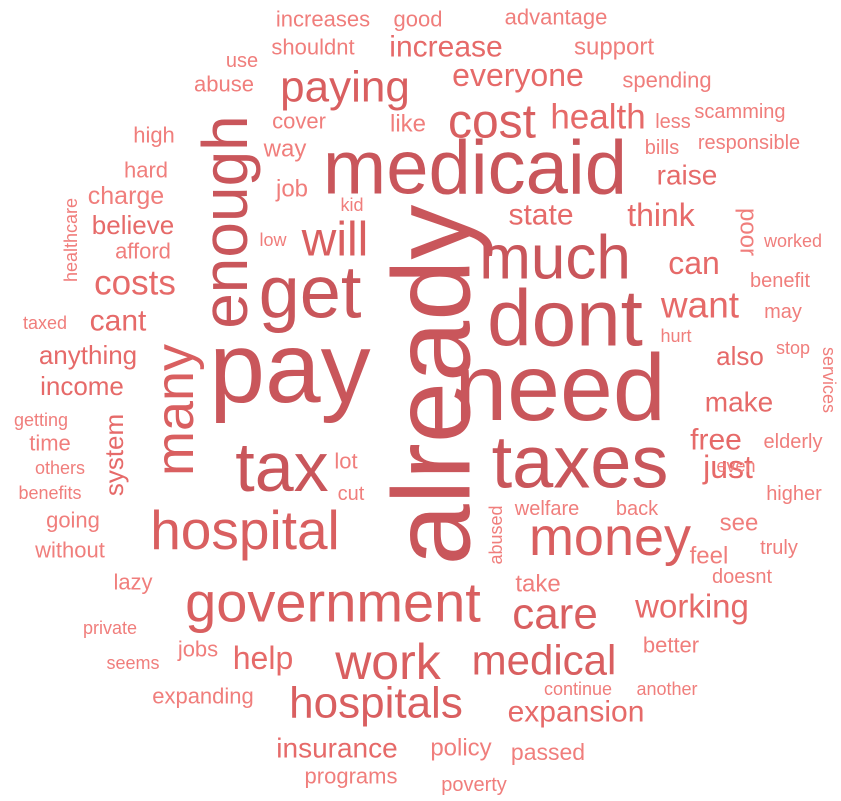 The width and height of the screenshot is (841, 801). What do you see at coordinates (143, 251) in the screenshot?
I see `word: afford` at bounding box center [143, 251].